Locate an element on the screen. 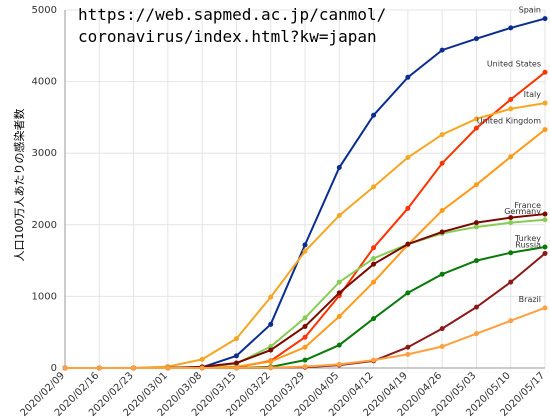 This screenshot has width=550, height=420. series-label: Turkey is located at coordinates (527, 238).